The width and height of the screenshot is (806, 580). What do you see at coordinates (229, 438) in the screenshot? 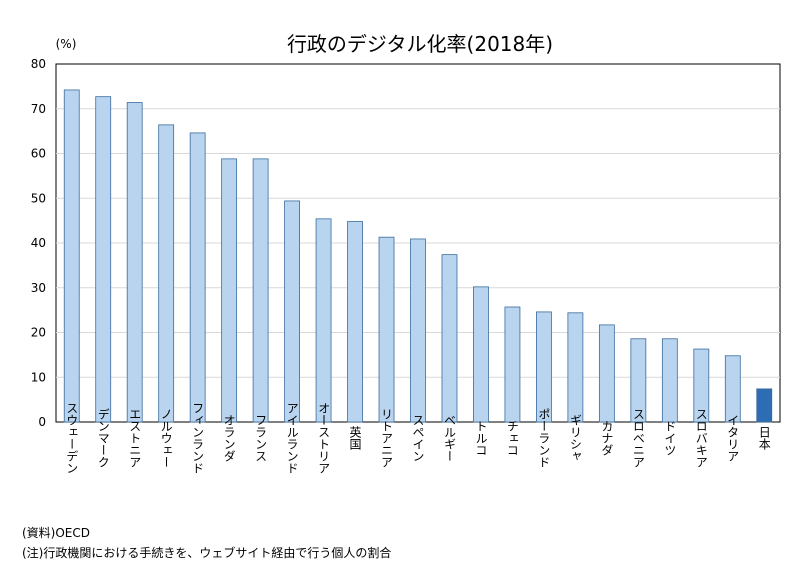
I see `x-category-label: オランダ` at bounding box center [229, 438].